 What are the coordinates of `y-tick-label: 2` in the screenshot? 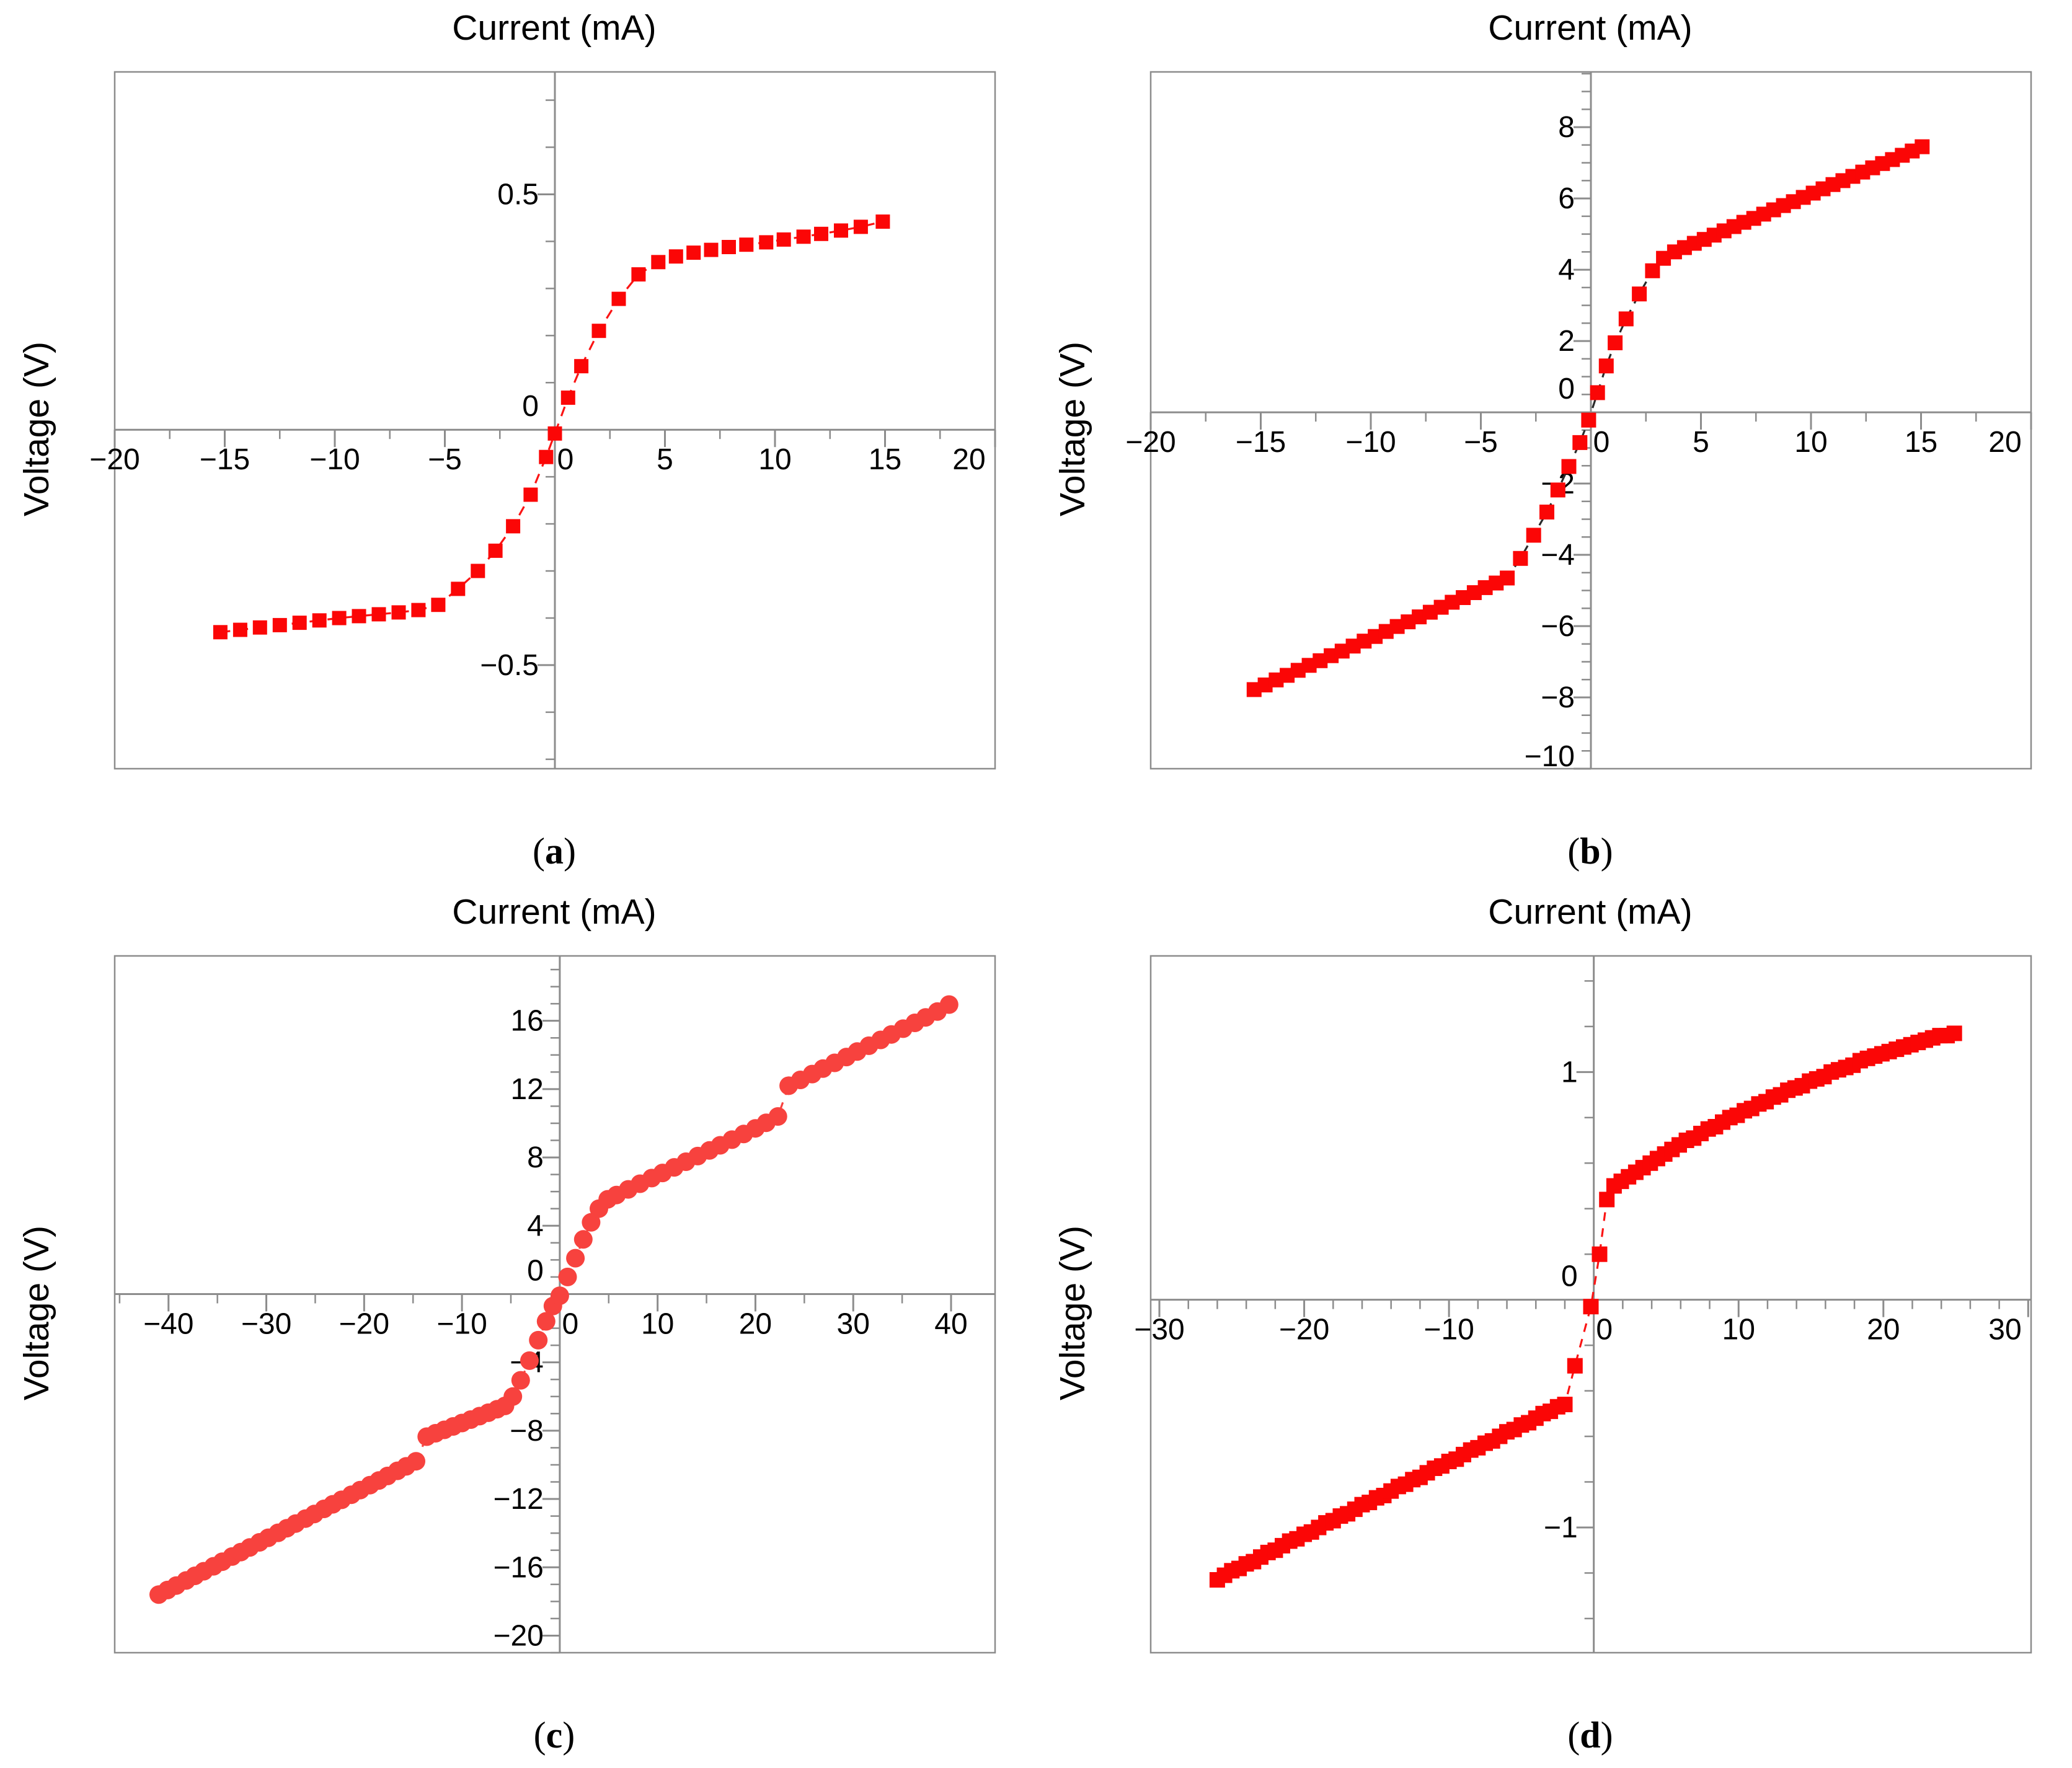 It's located at (1566, 341).